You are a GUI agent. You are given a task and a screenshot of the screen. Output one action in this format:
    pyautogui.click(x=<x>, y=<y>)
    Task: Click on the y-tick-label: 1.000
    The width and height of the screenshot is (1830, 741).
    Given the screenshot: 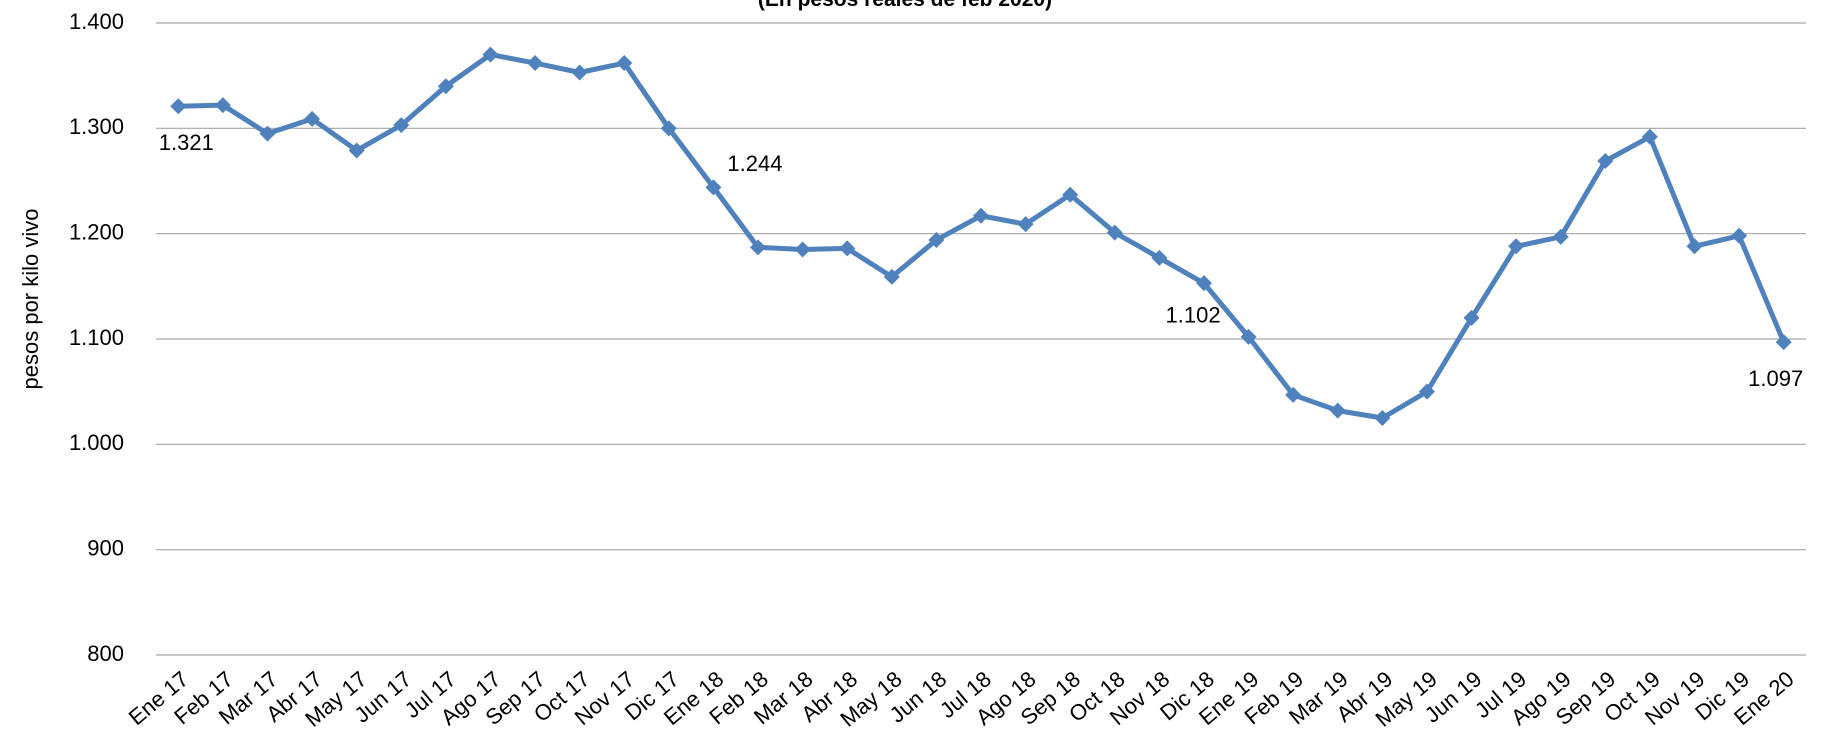 What is the action you would take?
    pyautogui.click(x=96, y=442)
    